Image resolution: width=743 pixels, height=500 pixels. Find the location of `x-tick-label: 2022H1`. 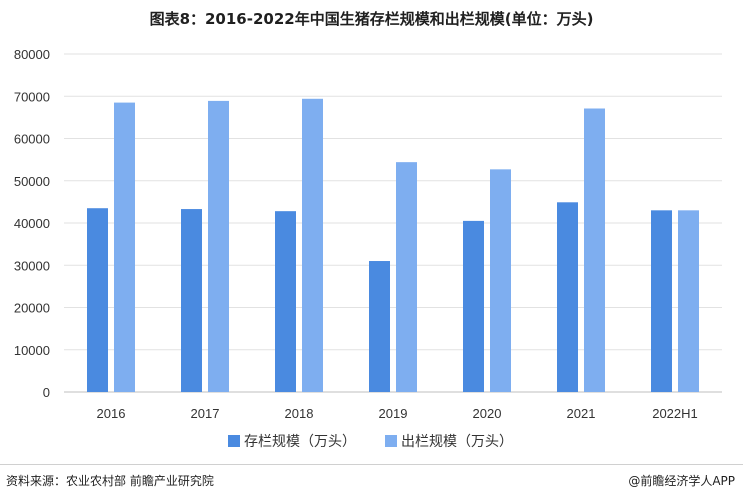

x-tick-label: 2022H1 is located at coordinates (675, 413).